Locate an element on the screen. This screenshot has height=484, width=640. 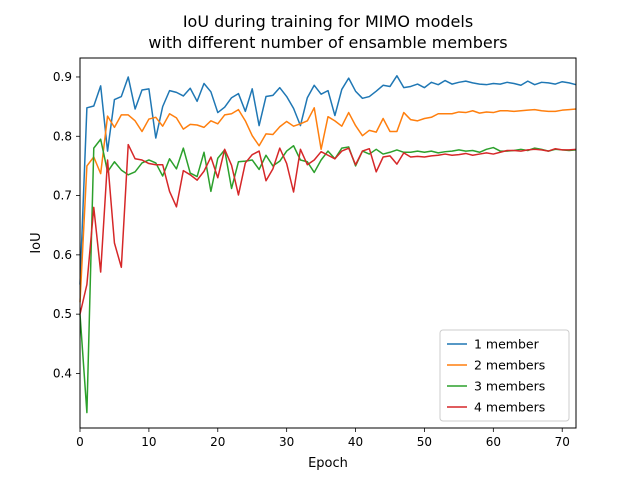
legend-box is located at coordinates (504, 375).